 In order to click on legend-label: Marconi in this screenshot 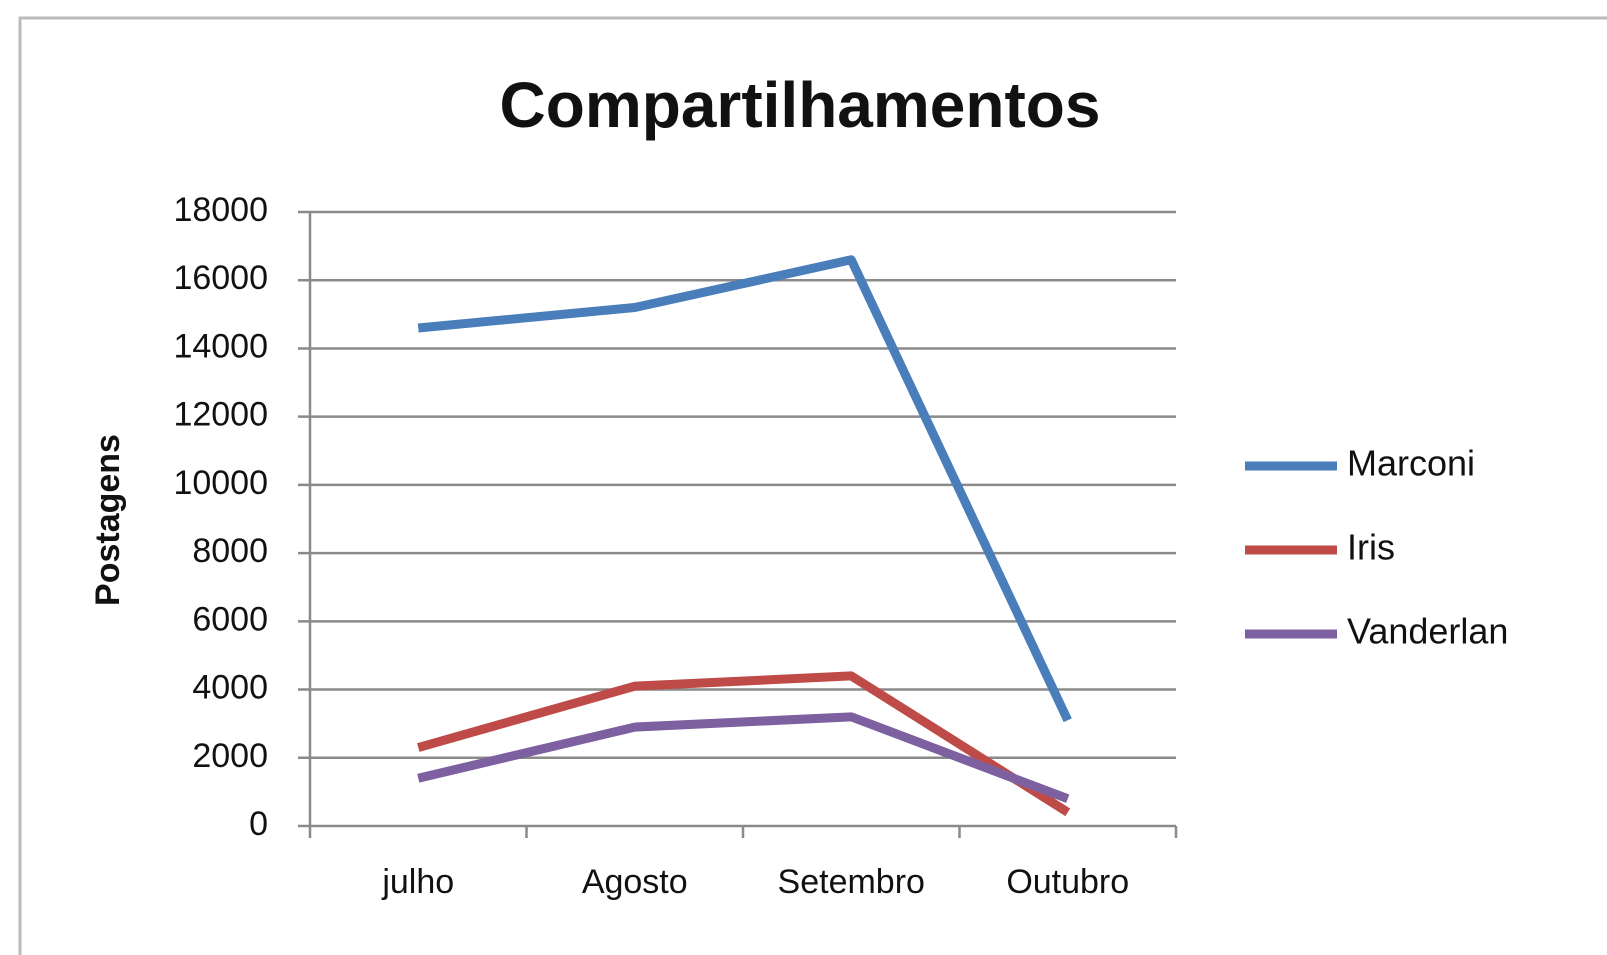, I will do `click(1411, 463)`.